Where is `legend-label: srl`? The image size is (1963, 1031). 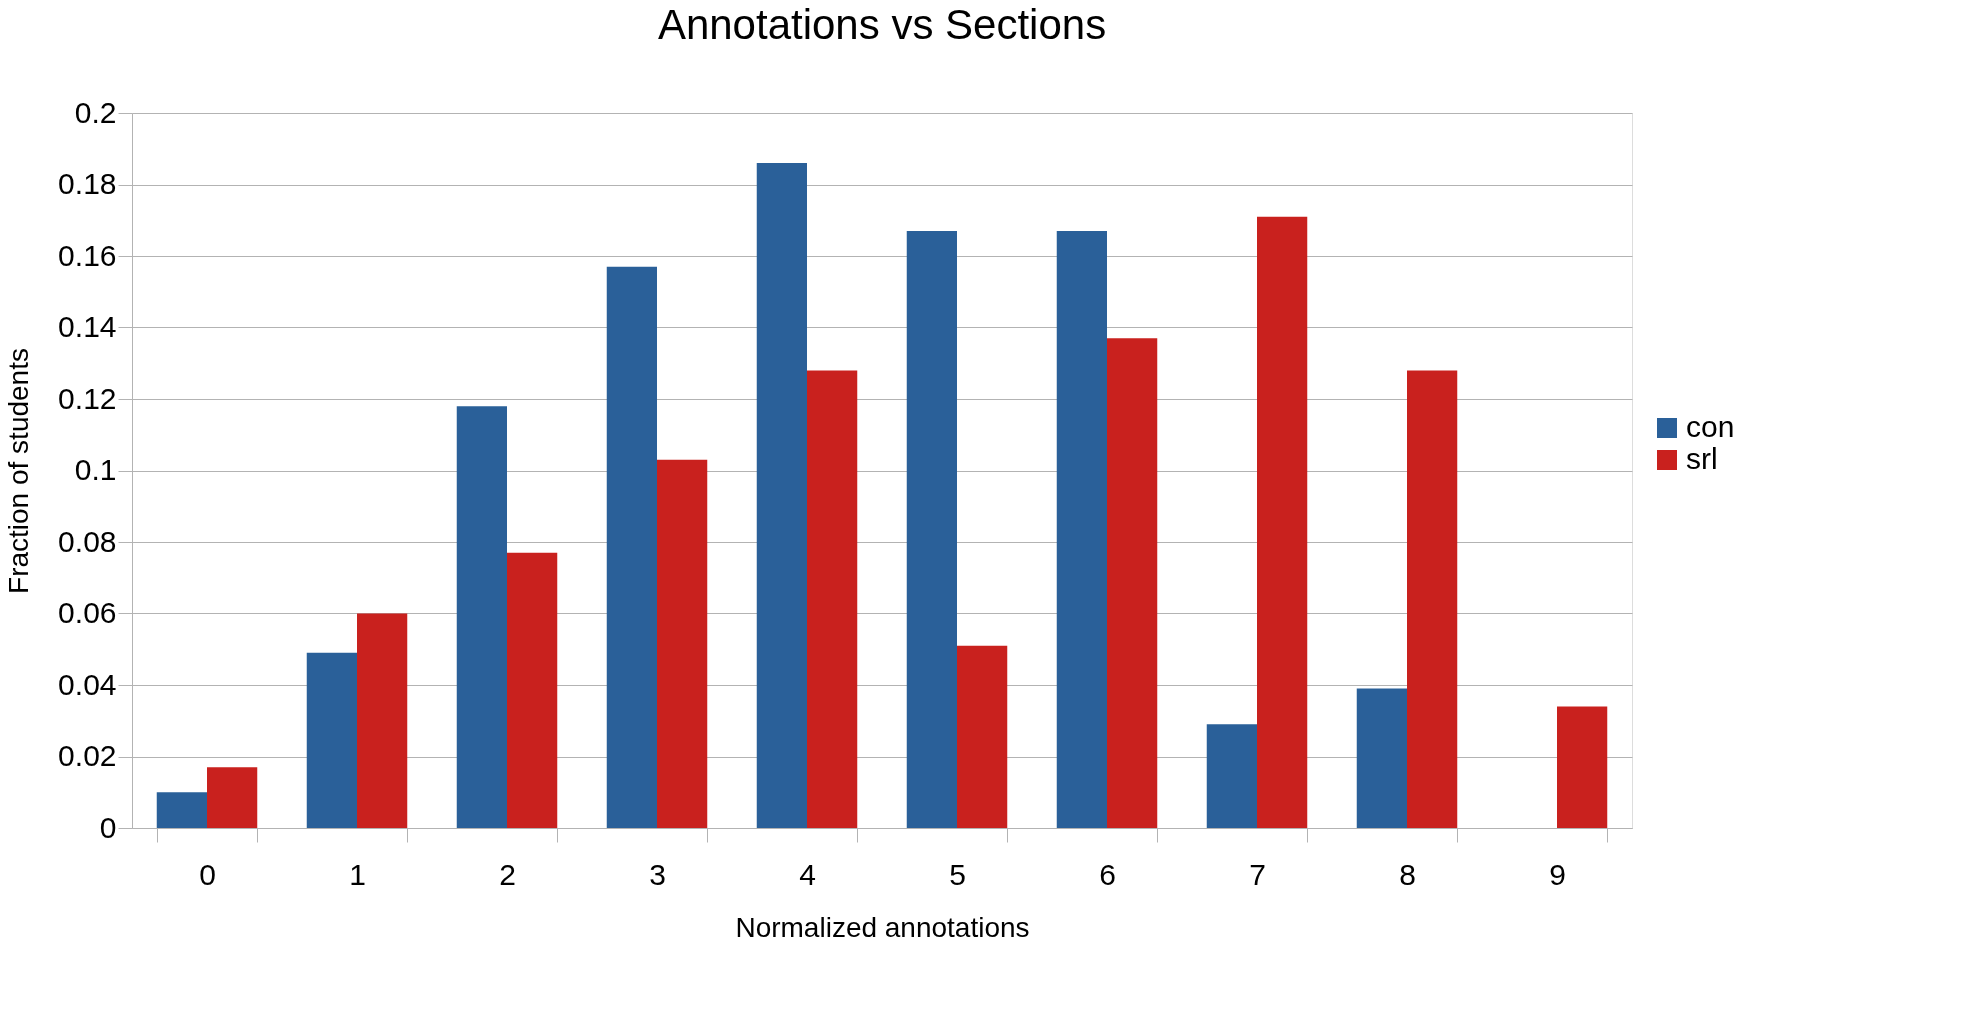 legend-label: srl is located at coordinates (1702, 458).